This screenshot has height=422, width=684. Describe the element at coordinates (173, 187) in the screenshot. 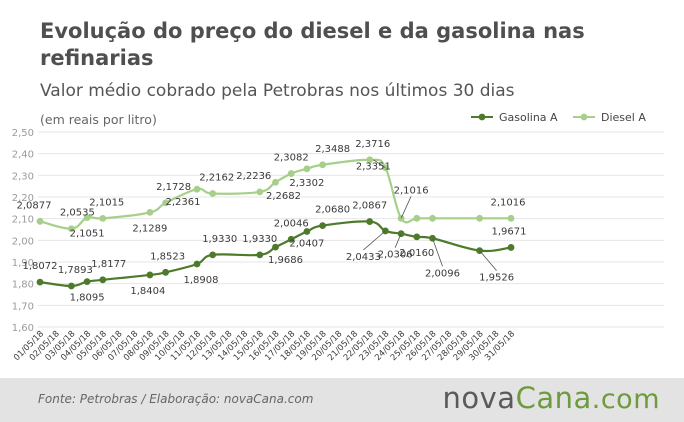

I see `diesel-data-label: 2,1728` at that location.